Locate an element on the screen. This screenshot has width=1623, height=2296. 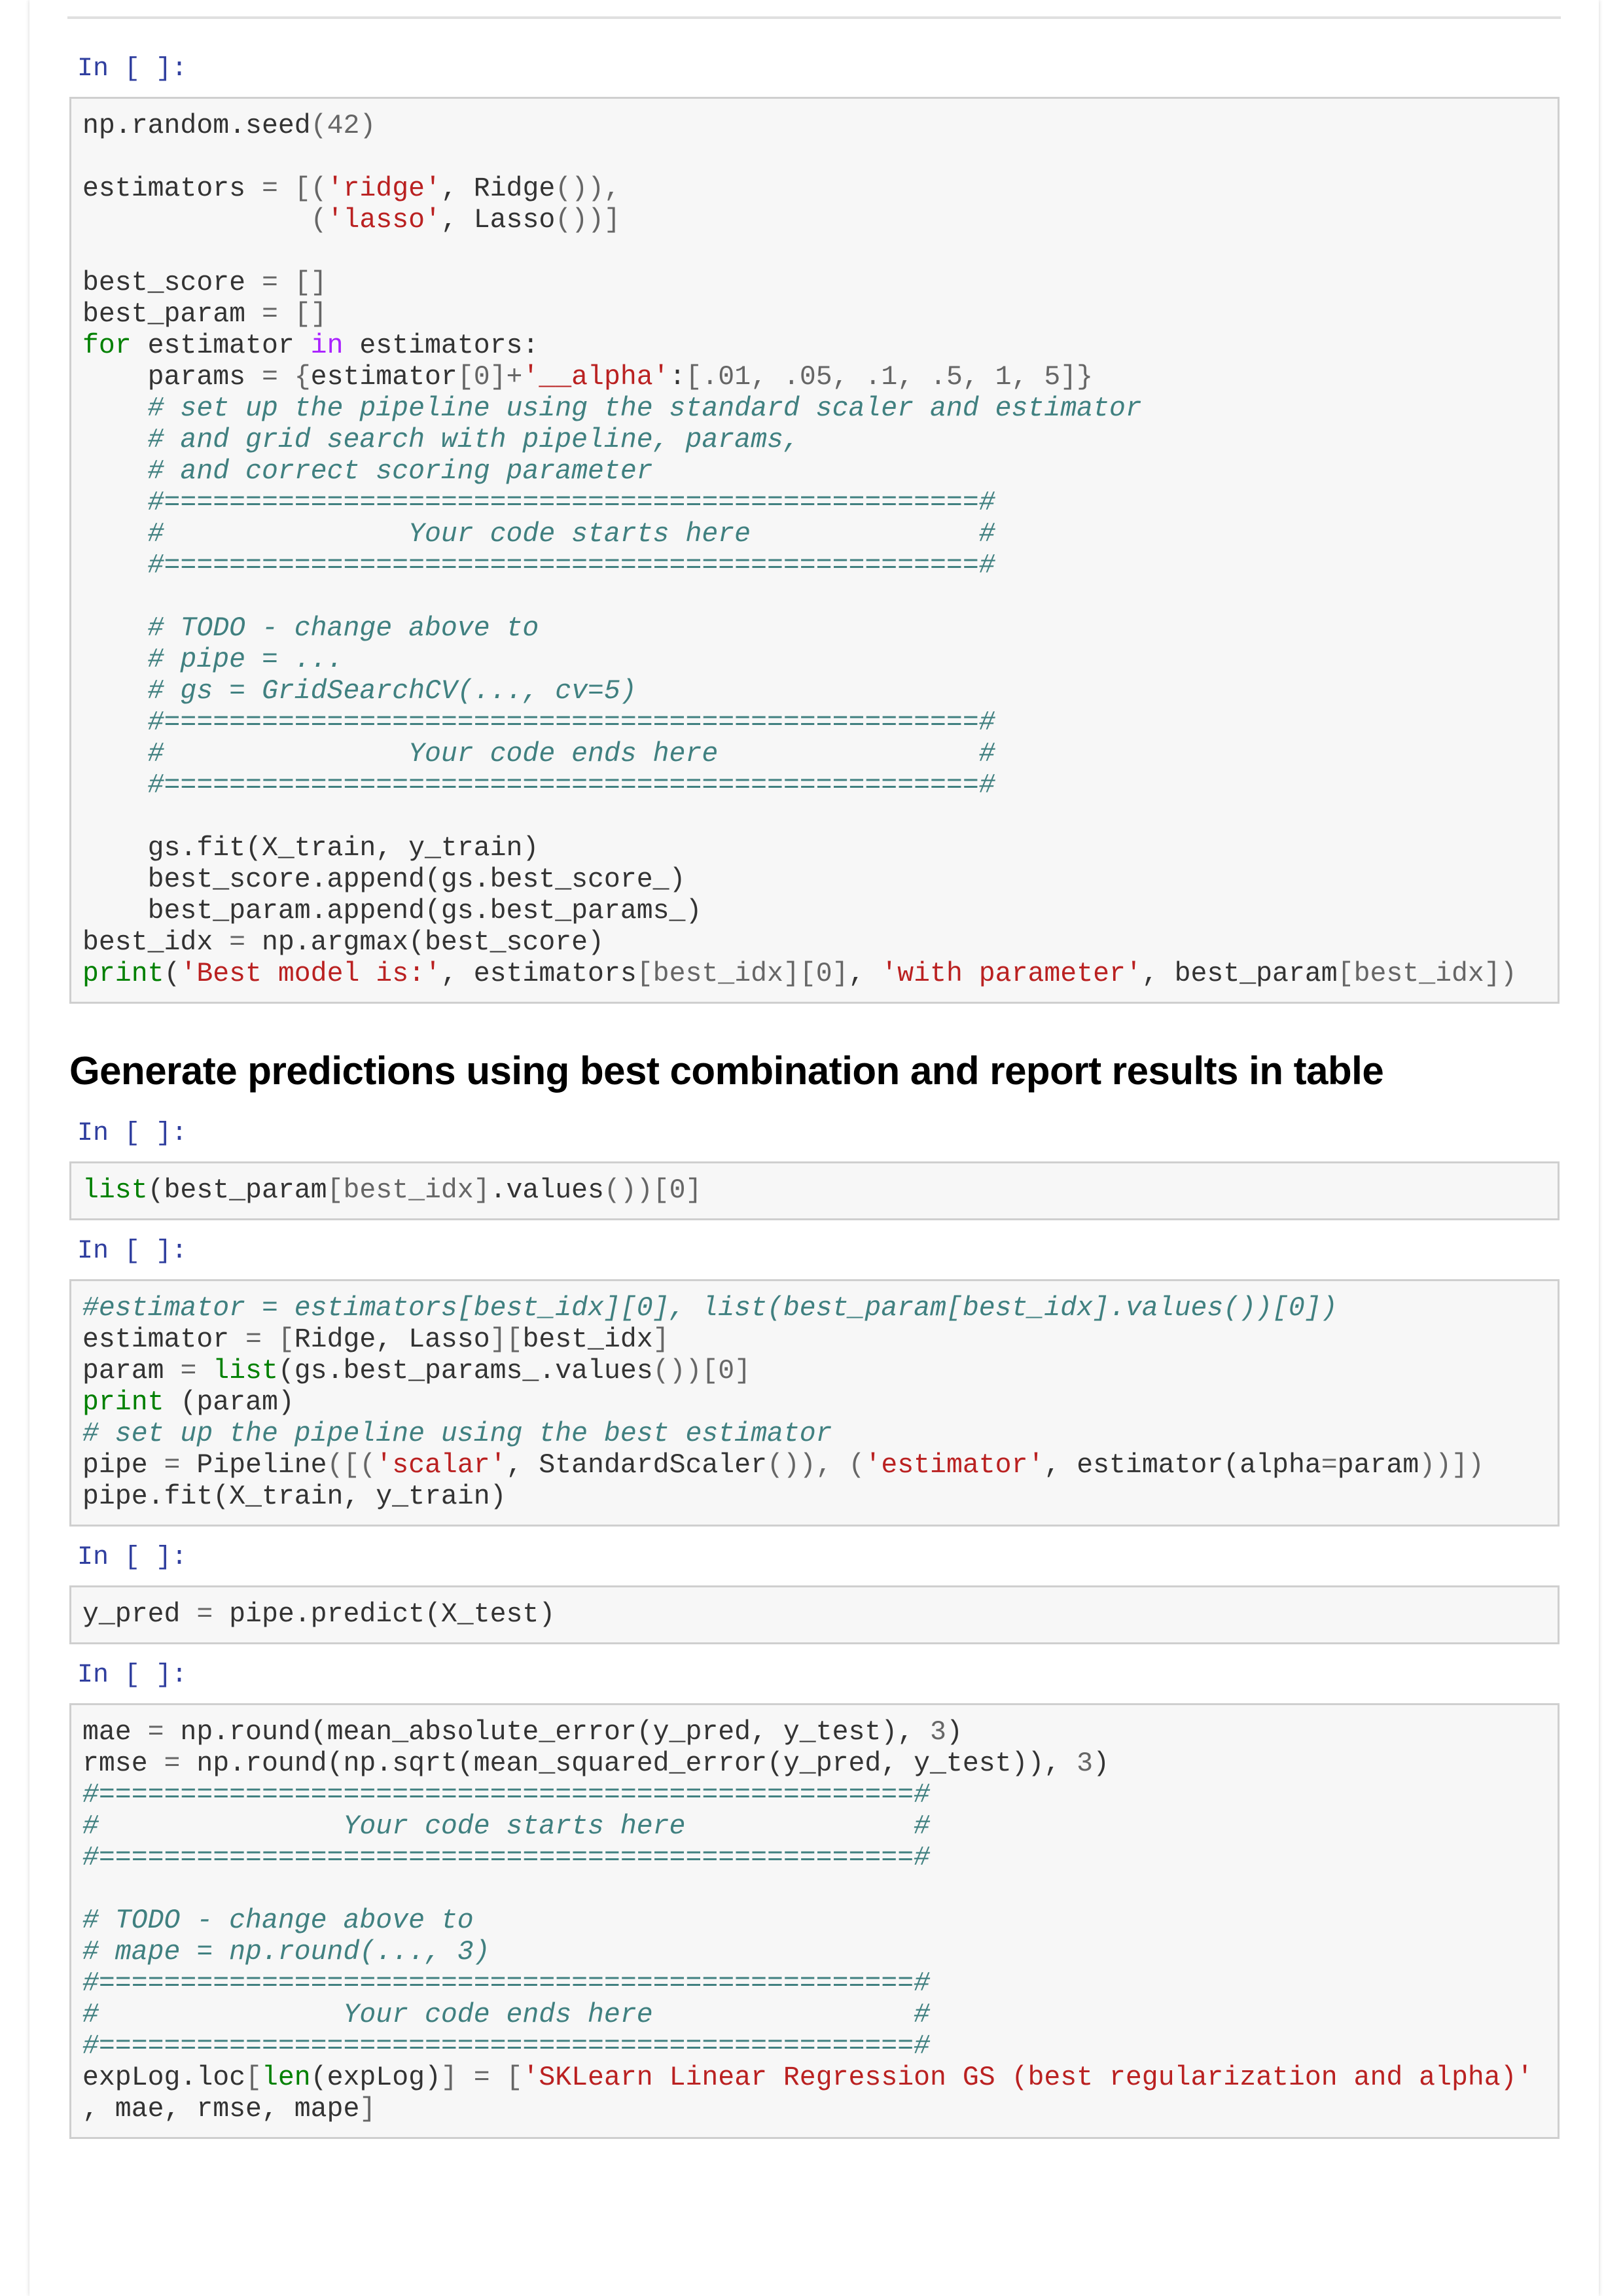
code-token: 'ridge' is located at coordinates (384, 188).